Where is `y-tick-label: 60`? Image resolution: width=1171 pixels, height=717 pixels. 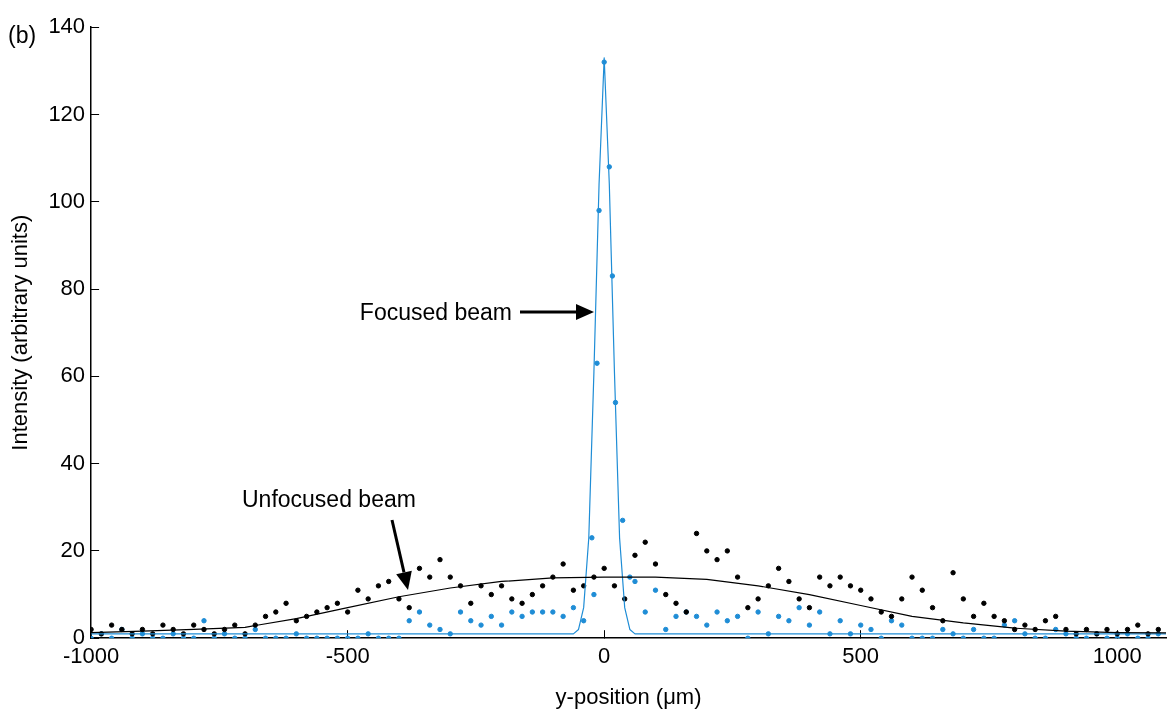
y-tick-label: 60 is located at coordinates (73, 375).